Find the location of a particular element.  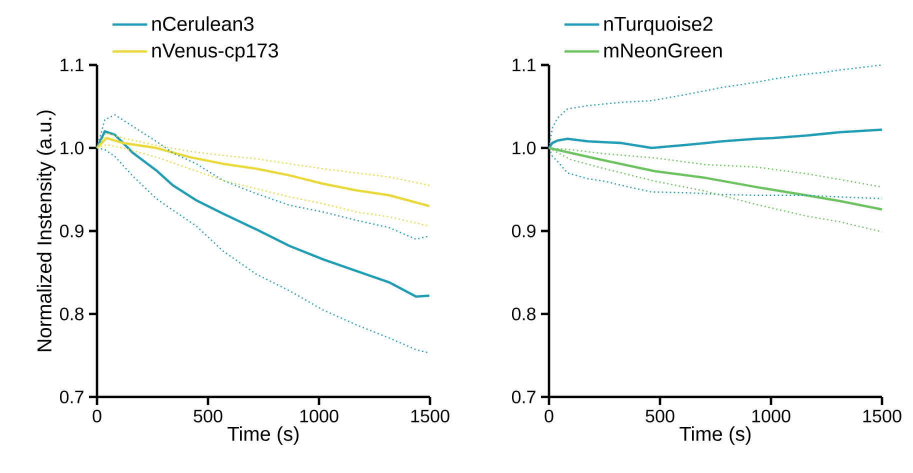

y-axis-title: Normalized Instensity (a.u.) is located at coordinates (46, 231).